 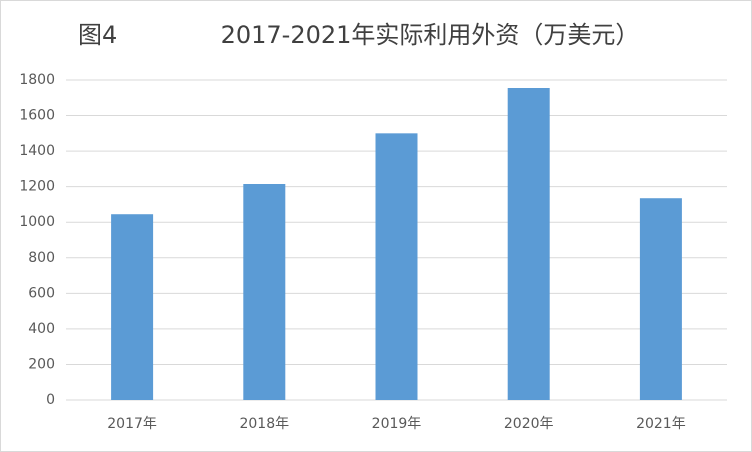 What do you see at coordinates (37, 116) in the screenshot?
I see `y-tick-label: 1600` at bounding box center [37, 116].